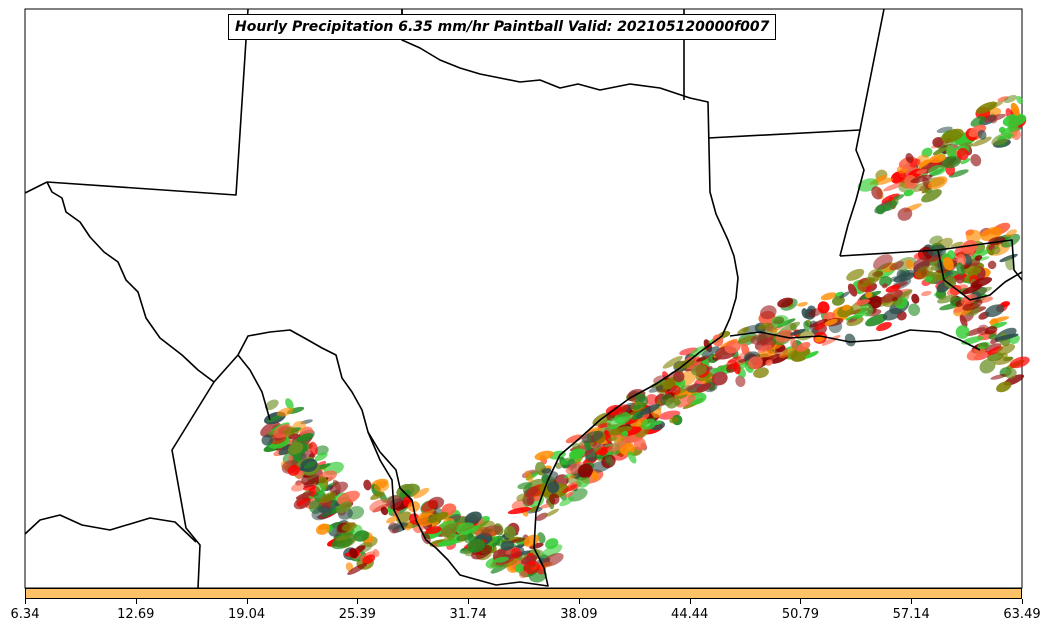  What do you see at coordinates (690, 614) in the screenshot?
I see `colorbar-tick-label: 44.44` at bounding box center [690, 614].